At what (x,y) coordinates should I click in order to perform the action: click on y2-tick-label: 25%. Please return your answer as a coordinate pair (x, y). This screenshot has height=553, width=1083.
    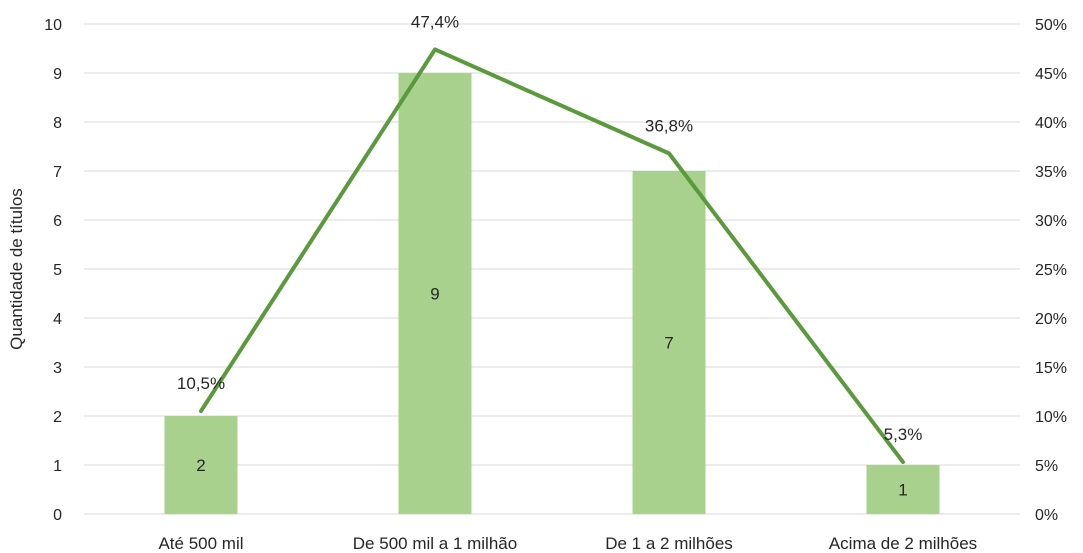
    Looking at the image, I should click on (1051, 270).